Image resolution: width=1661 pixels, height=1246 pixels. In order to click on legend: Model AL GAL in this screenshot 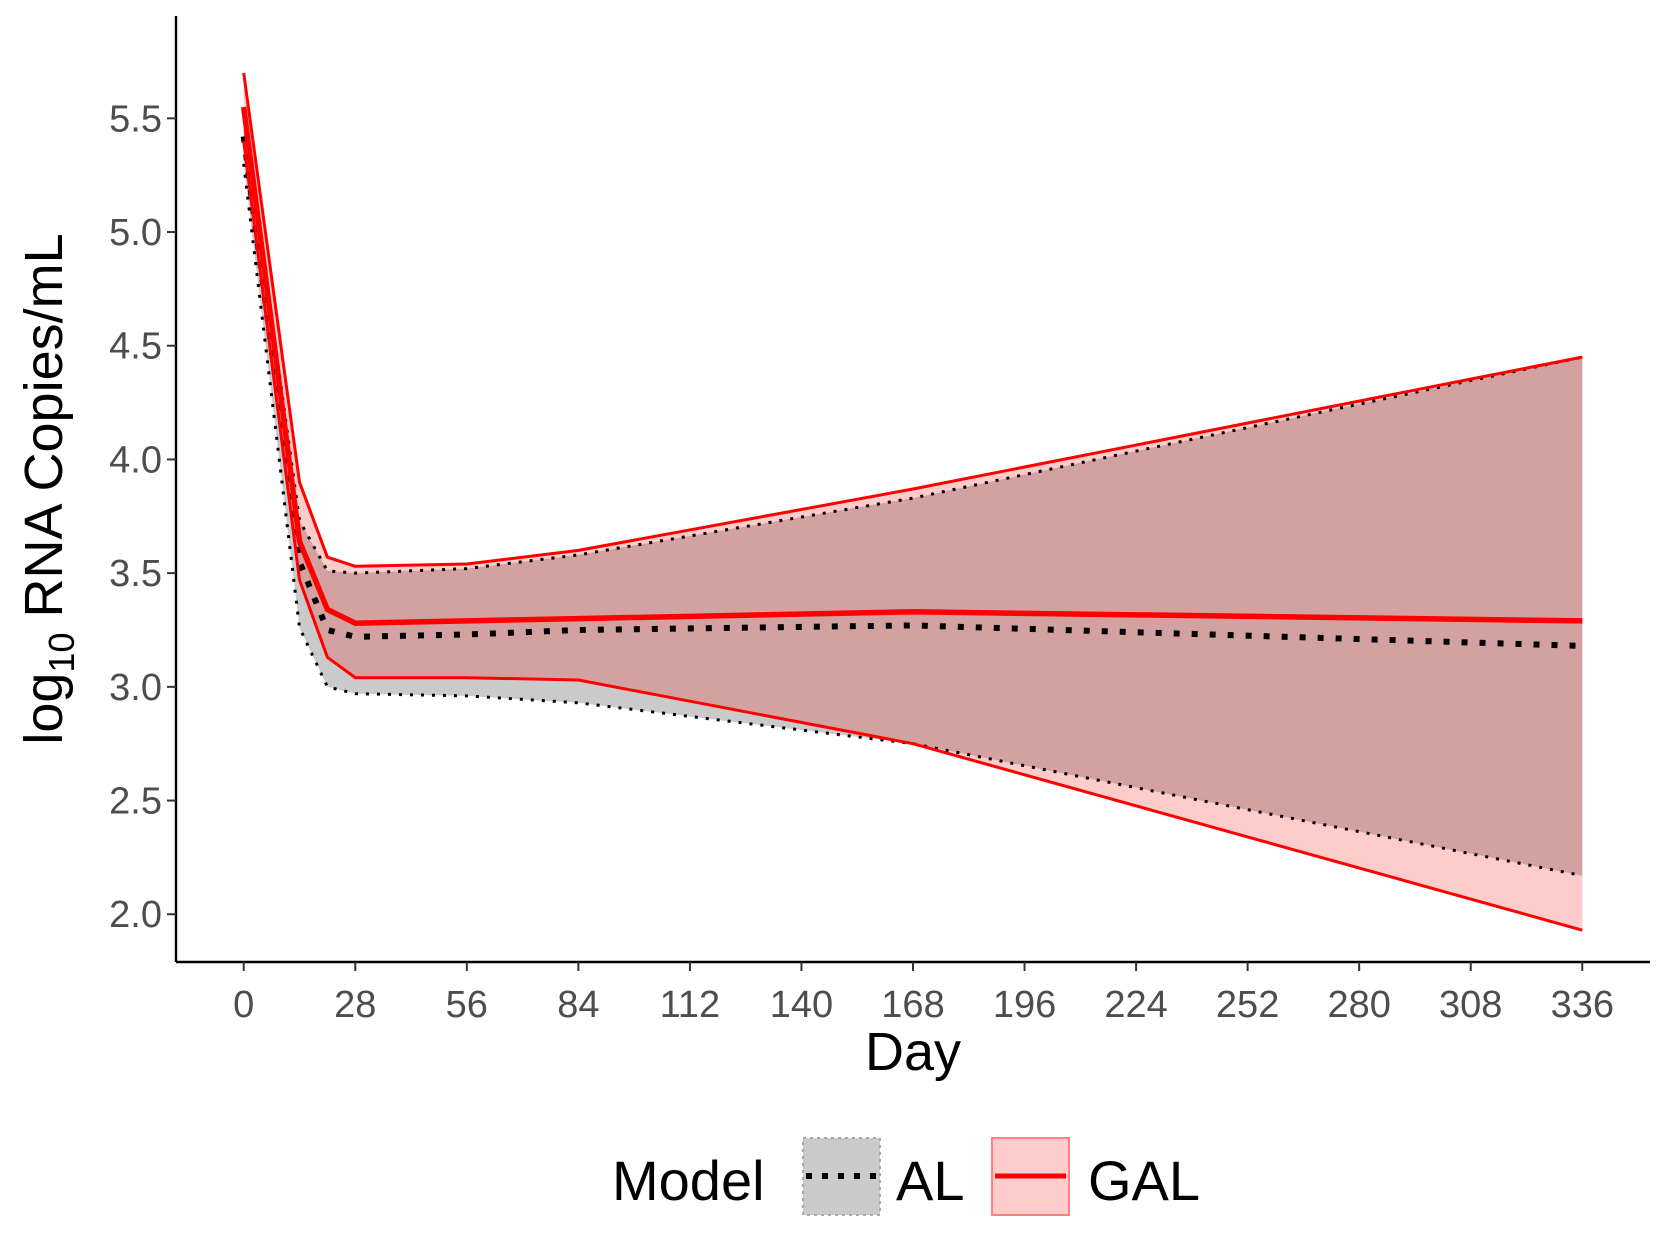, I will do `click(906, 1176)`.